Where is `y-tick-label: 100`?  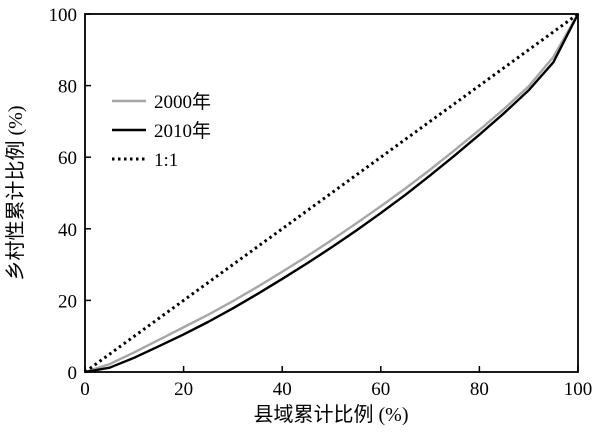
y-tick-label: 100 is located at coordinates (63, 15).